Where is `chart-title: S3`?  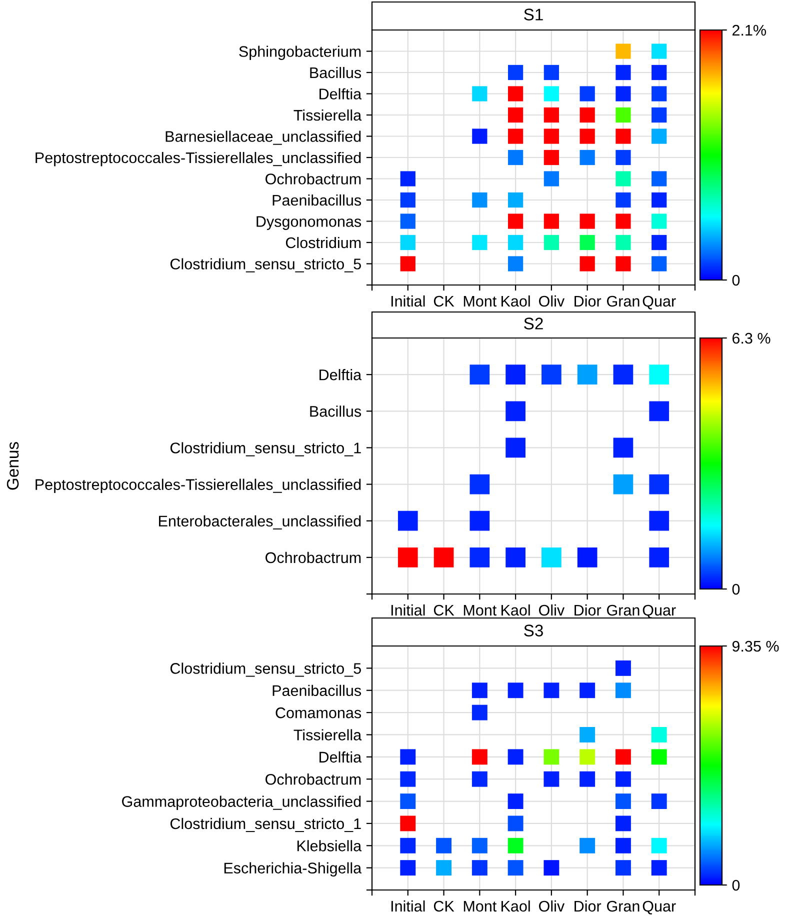 chart-title: S3 is located at coordinates (533, 630).